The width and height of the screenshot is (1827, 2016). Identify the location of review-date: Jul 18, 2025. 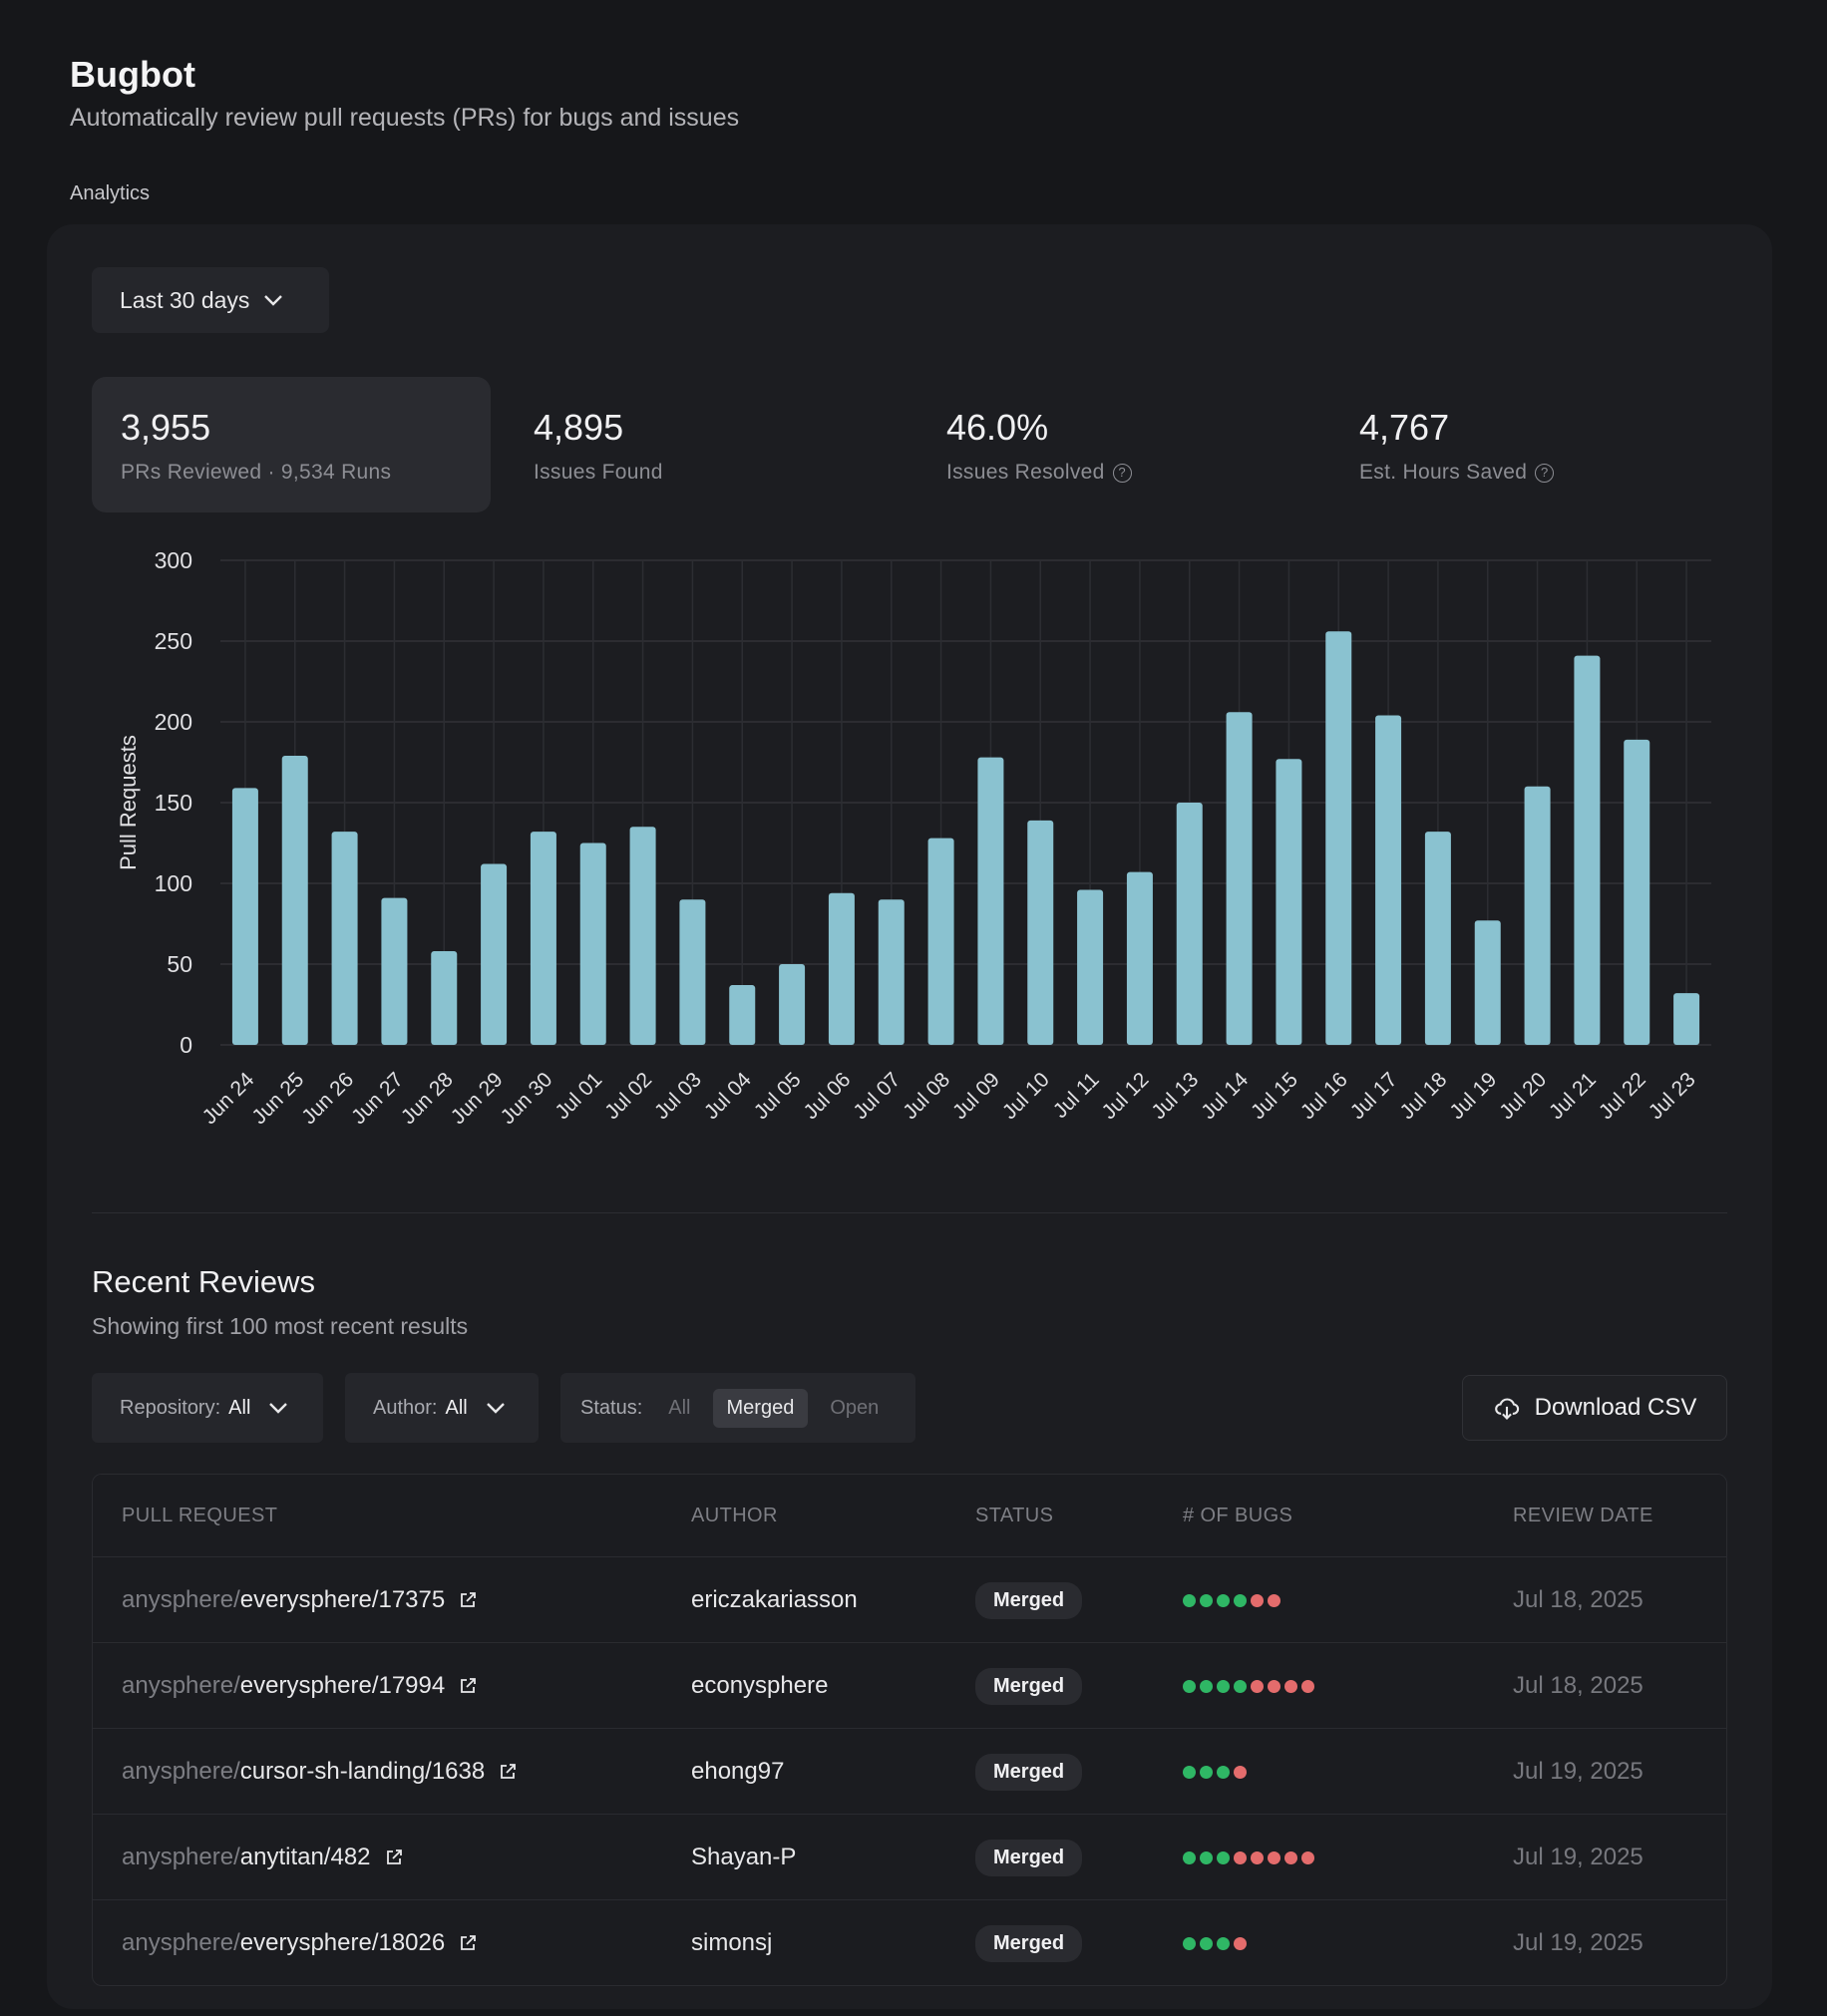
(1578, 1599).